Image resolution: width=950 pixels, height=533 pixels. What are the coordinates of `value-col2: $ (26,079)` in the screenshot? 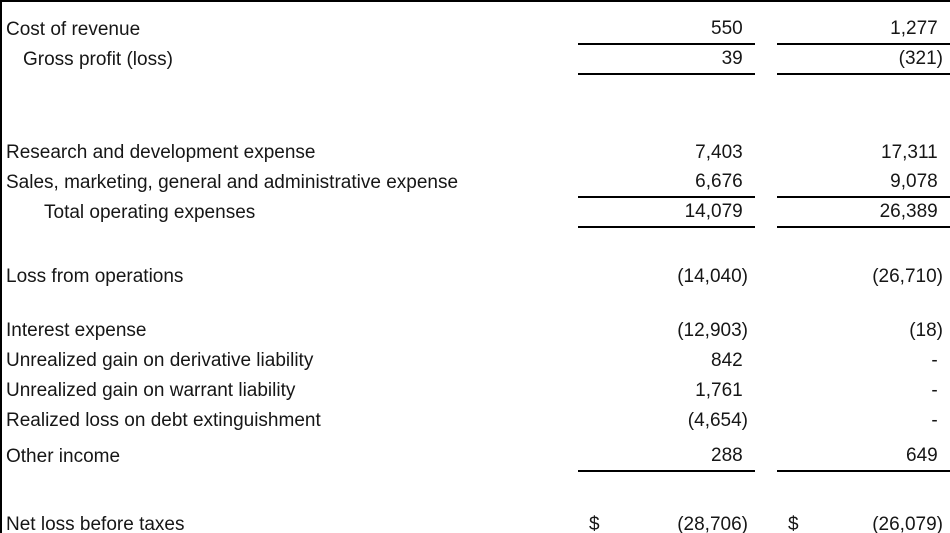 It's located at (863, 521).